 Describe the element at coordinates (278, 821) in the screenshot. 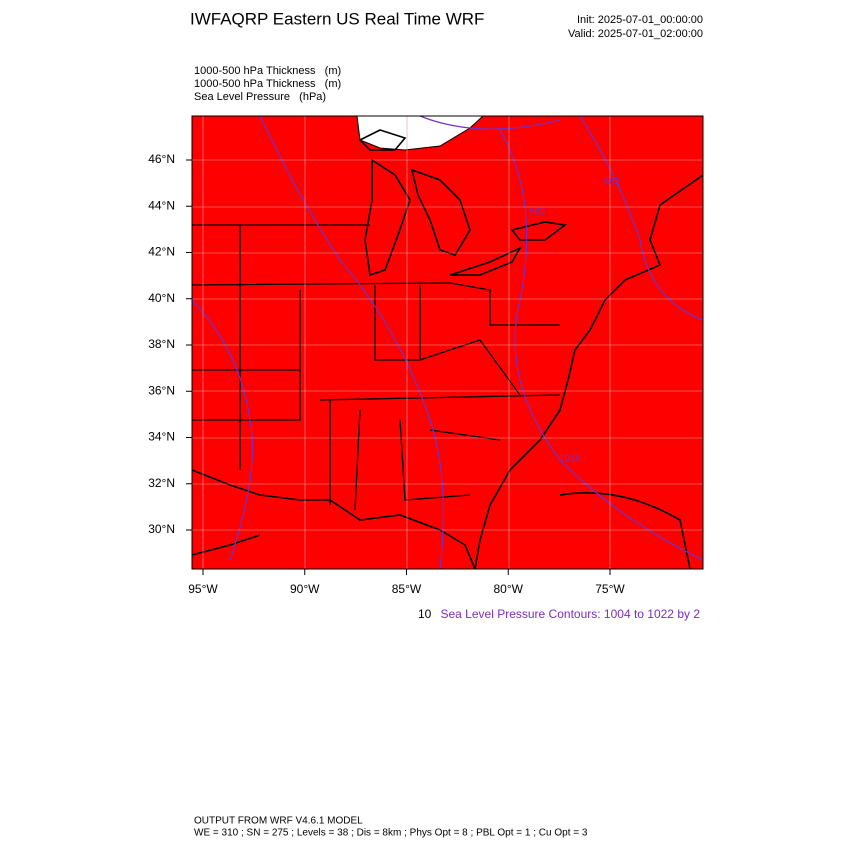

I see `footer-line: OUTPUT FROM WRF V4.6.1 MODEL` at that location.